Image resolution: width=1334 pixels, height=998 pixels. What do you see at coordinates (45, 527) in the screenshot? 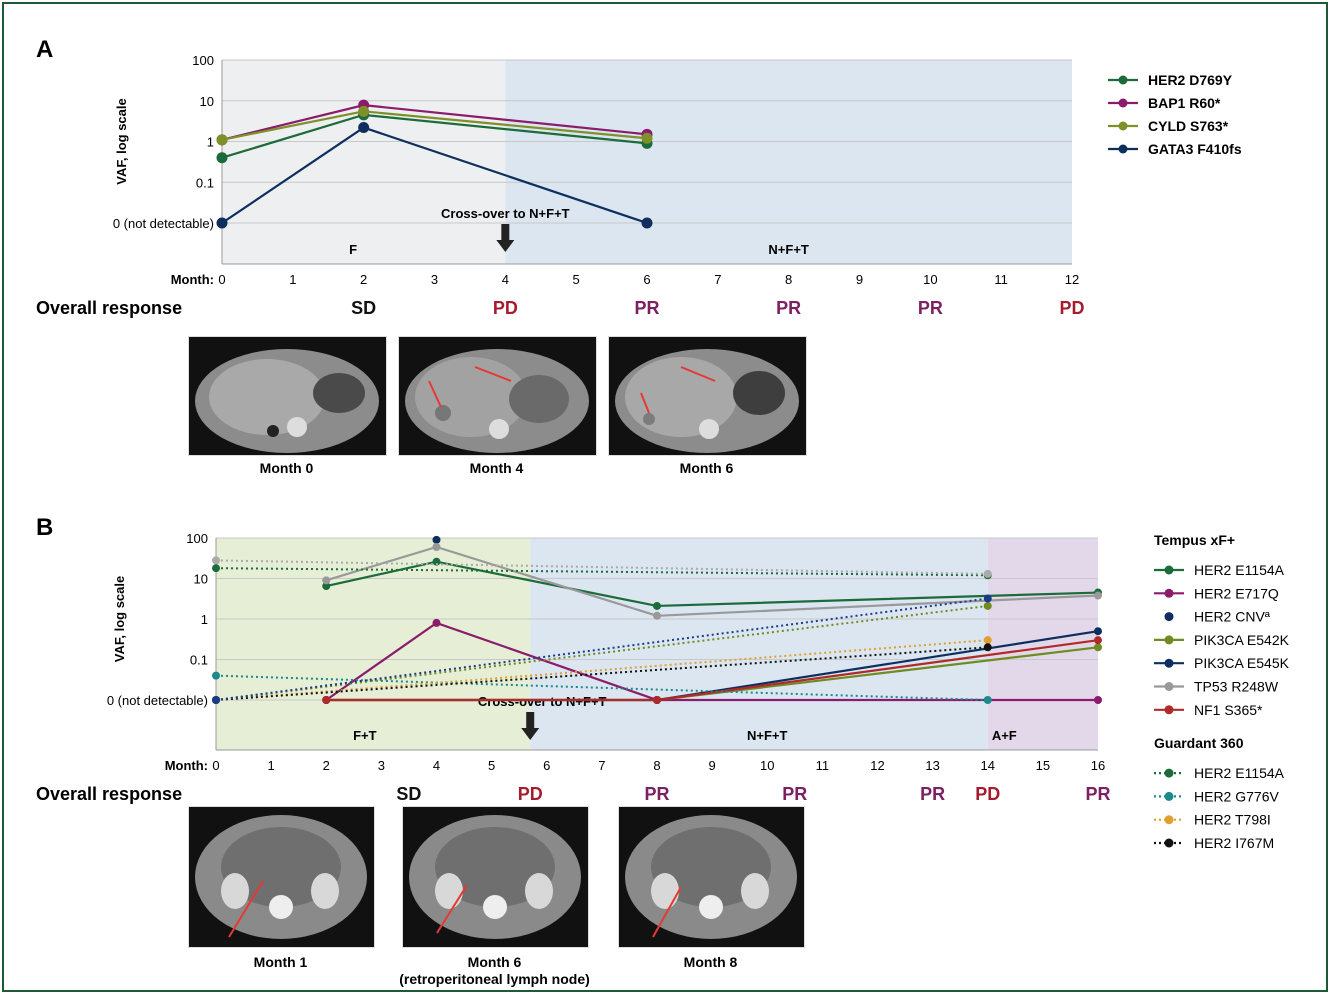
I see `panel-b-letter: B` at bounding box center [45, 527].